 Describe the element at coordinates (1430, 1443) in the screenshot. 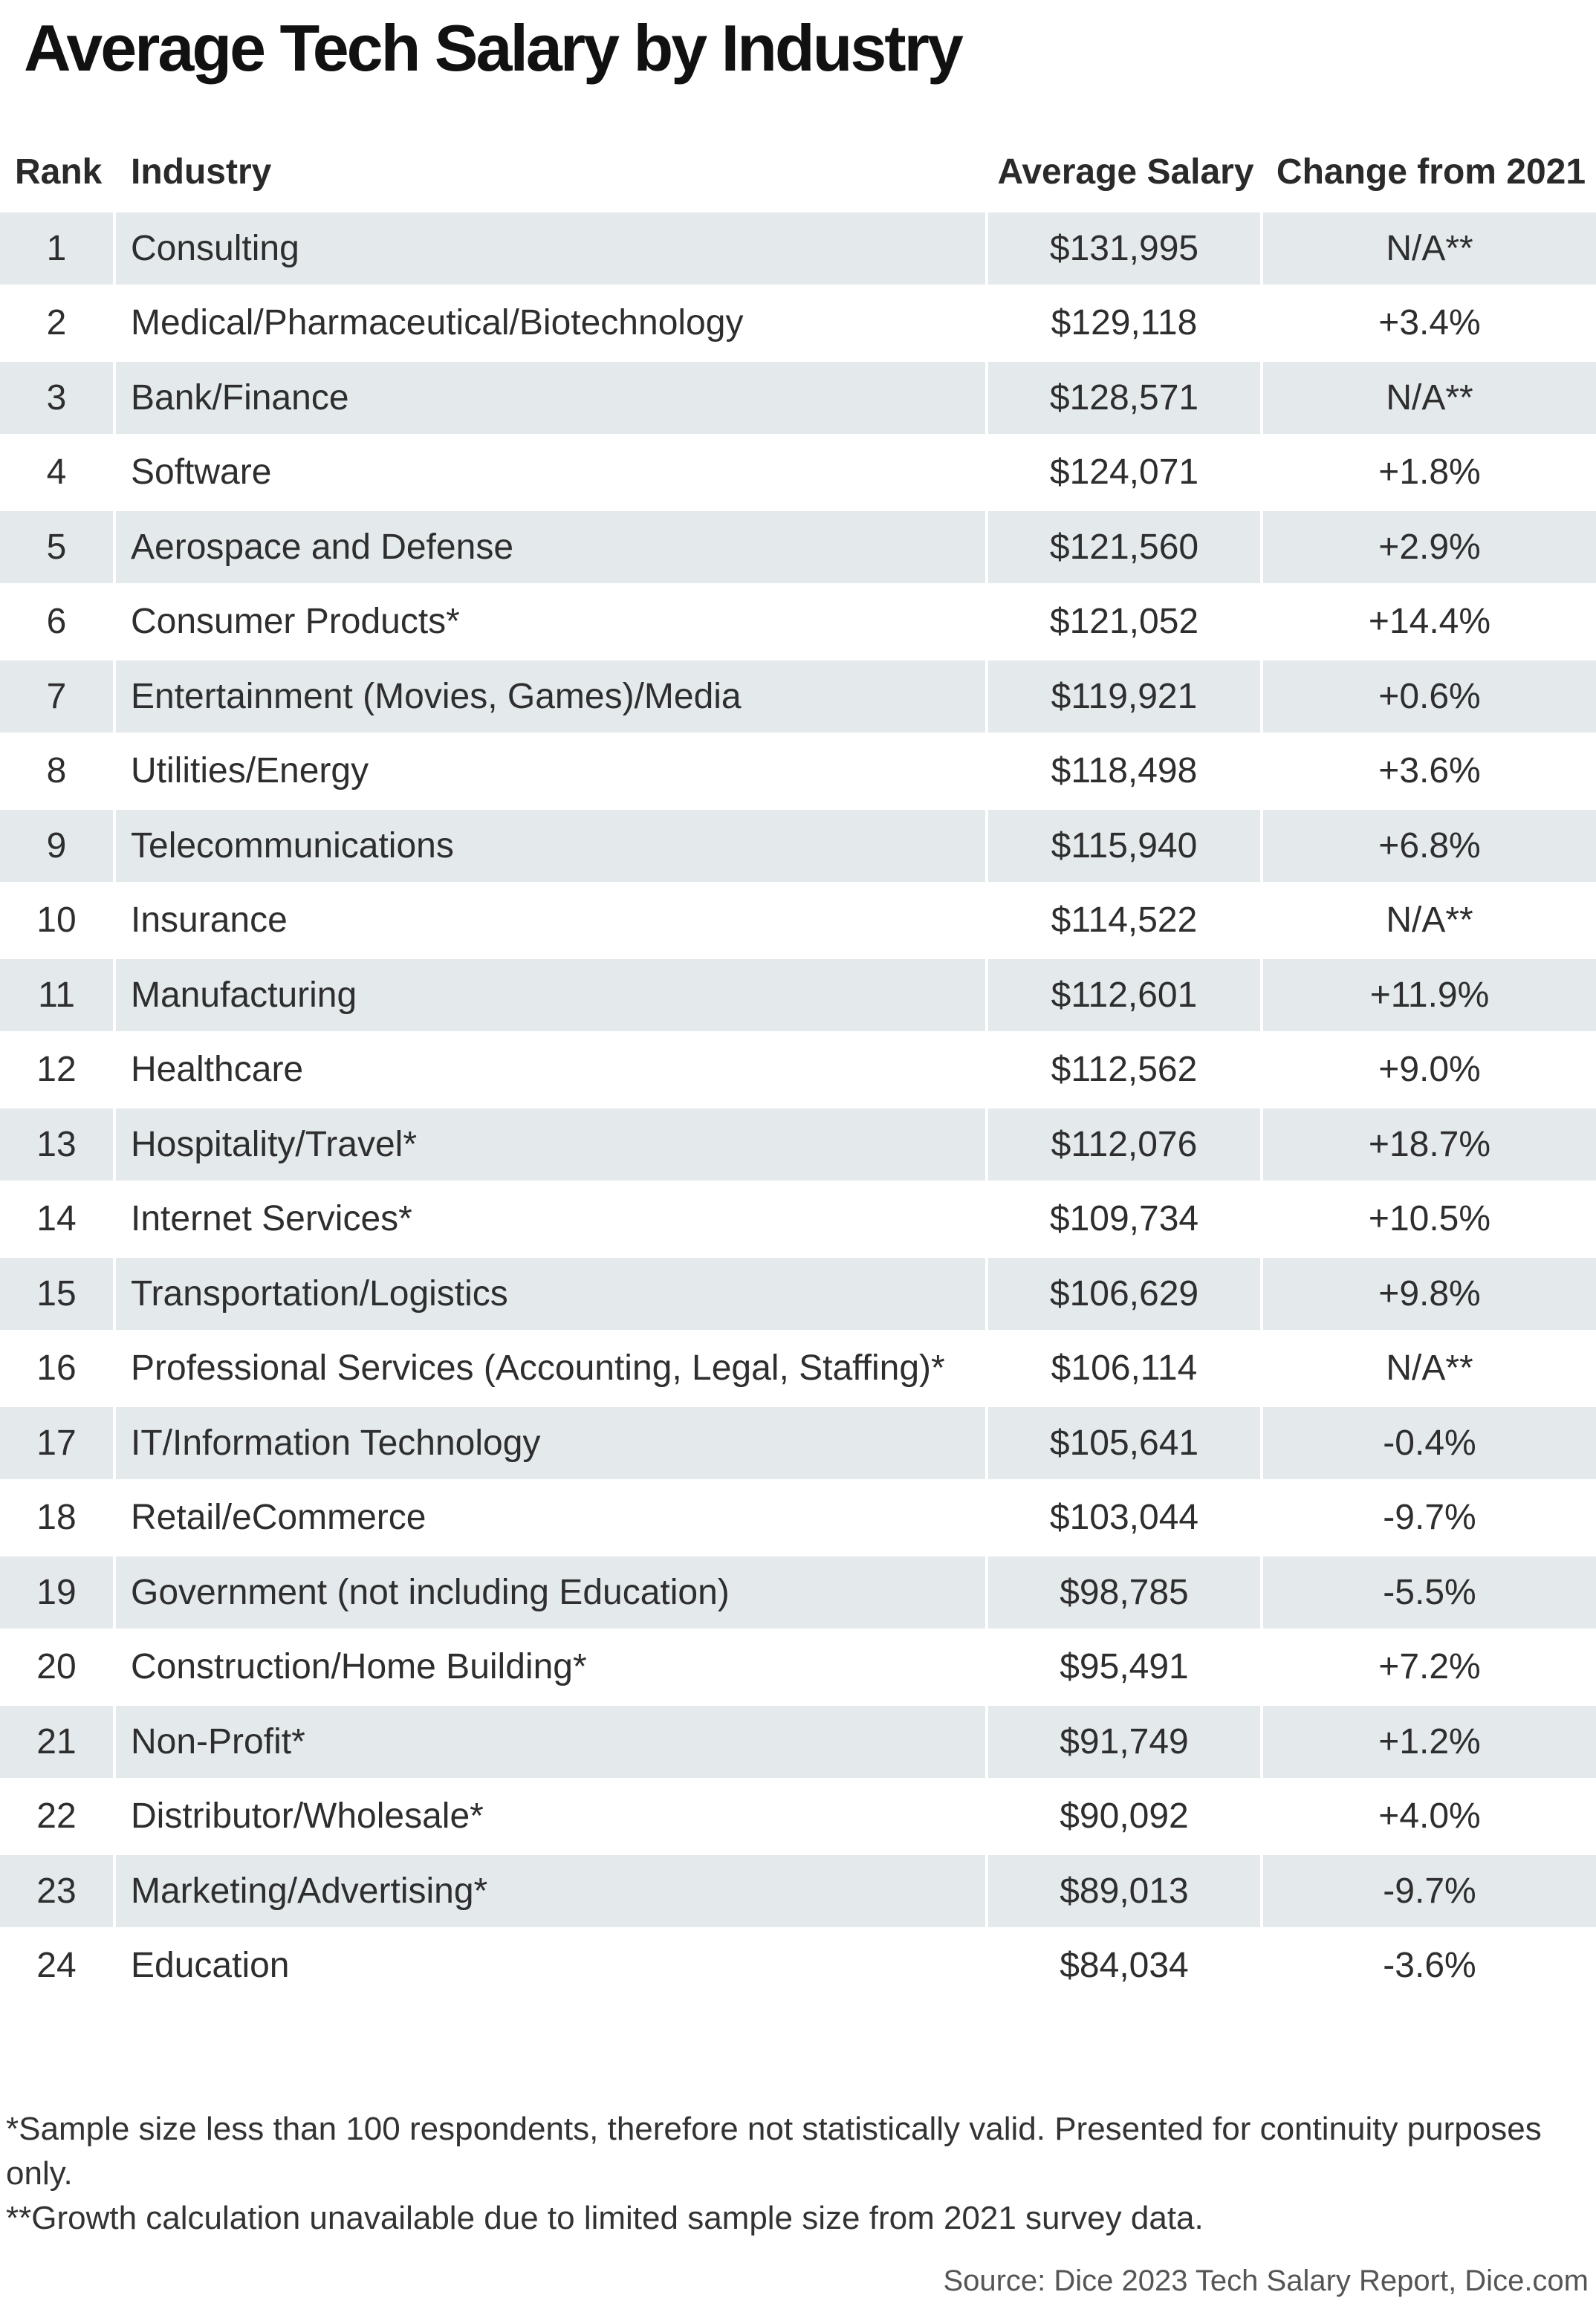

I see `change-cell: -0.4%` at that location.